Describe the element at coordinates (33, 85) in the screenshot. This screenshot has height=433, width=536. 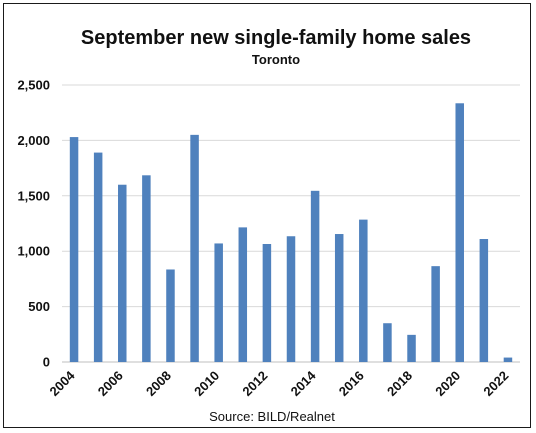
I see `y-tick-label: 2,500` at that location.